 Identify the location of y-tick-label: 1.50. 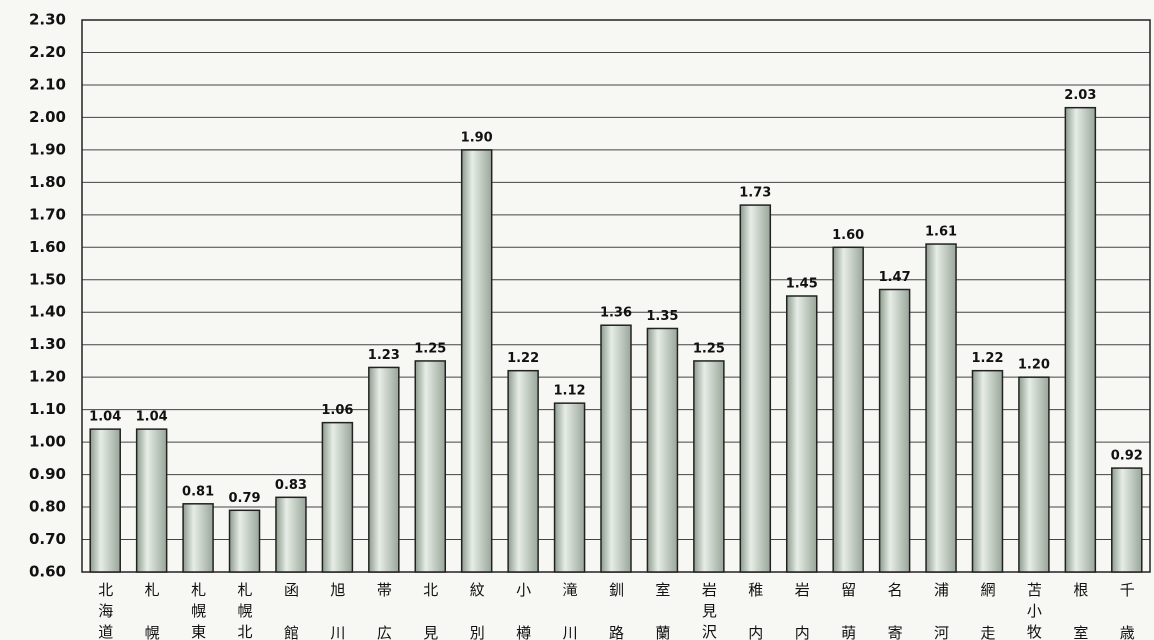
(47, 279).